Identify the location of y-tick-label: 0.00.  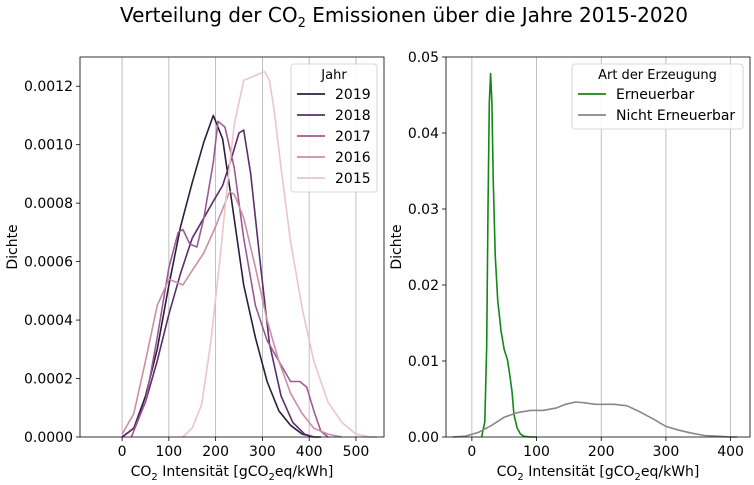
(423, 438).